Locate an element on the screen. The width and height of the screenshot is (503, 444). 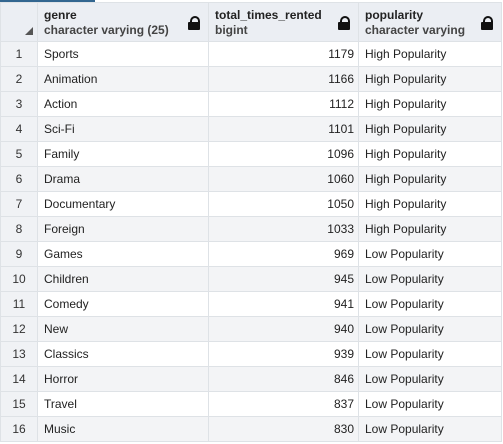
row-number: 11 is located at coordinates (19, 304).